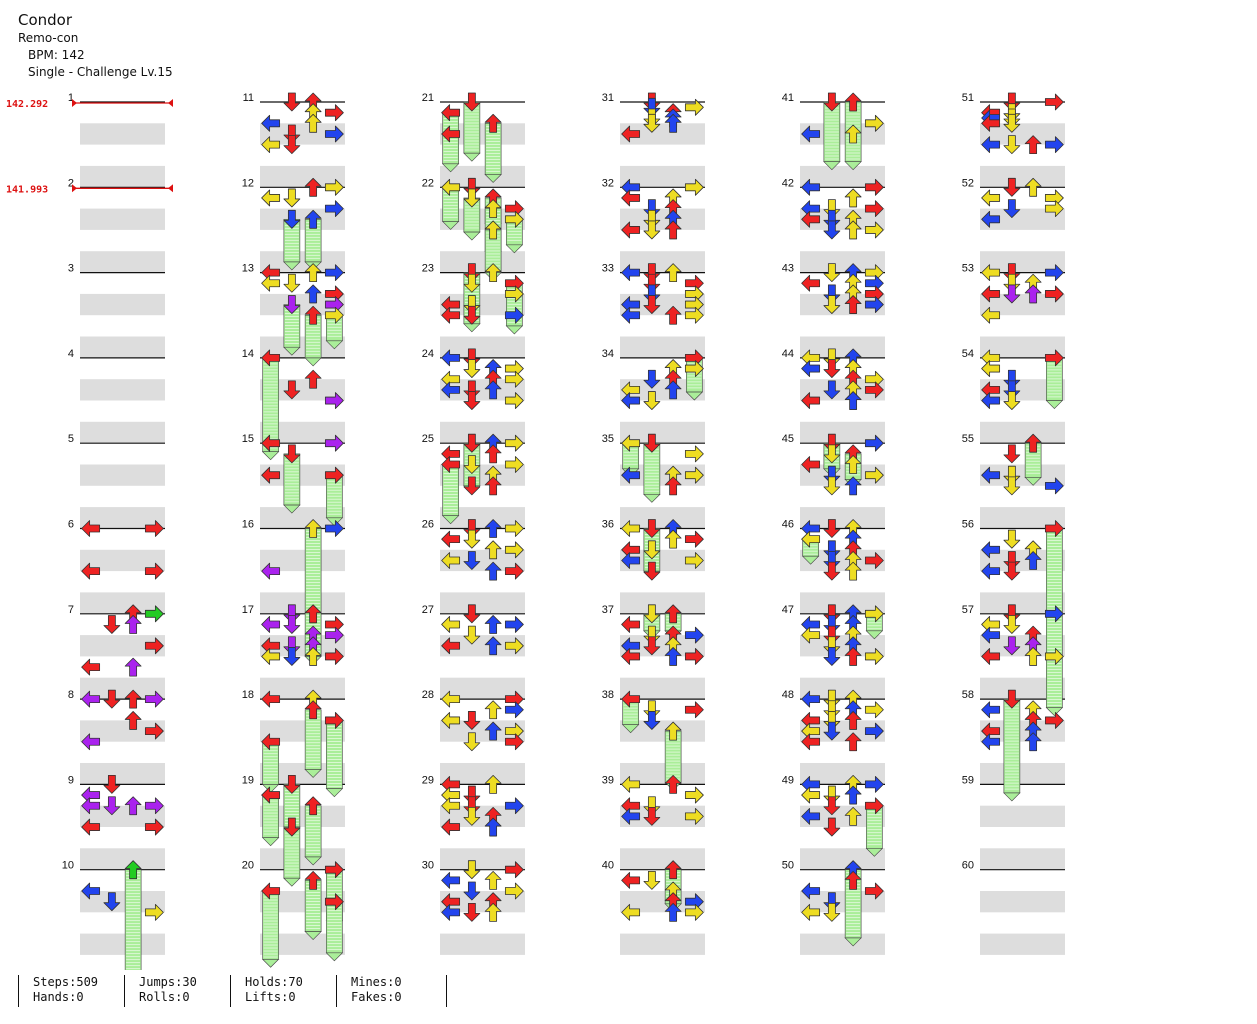 The width and height of the screenshot is (1257, 1024). What do you see at coordinates (248, 695) in the screenshot?
I see `measure-number: 18` at bounding box center [248, 695].